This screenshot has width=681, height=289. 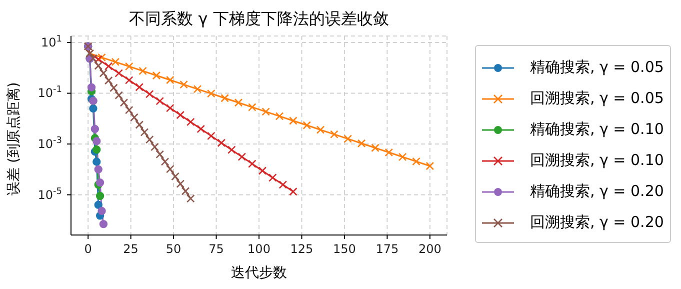 I want to click on x-tick-label: 175, so click(x=387, y=249).